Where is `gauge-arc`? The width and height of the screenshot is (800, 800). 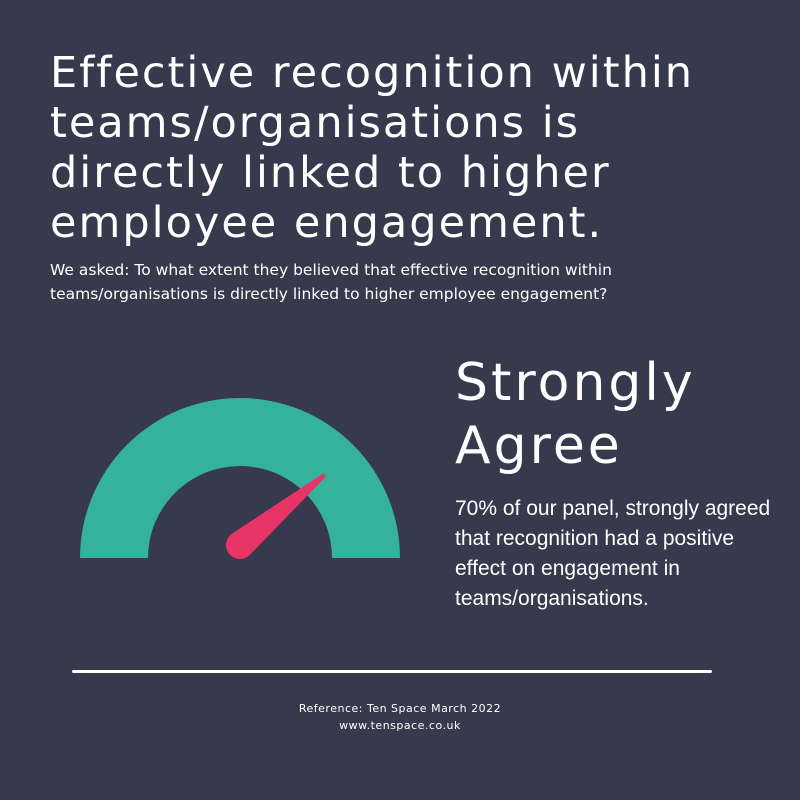 gauge-arc is located at coordinates (240, 478).